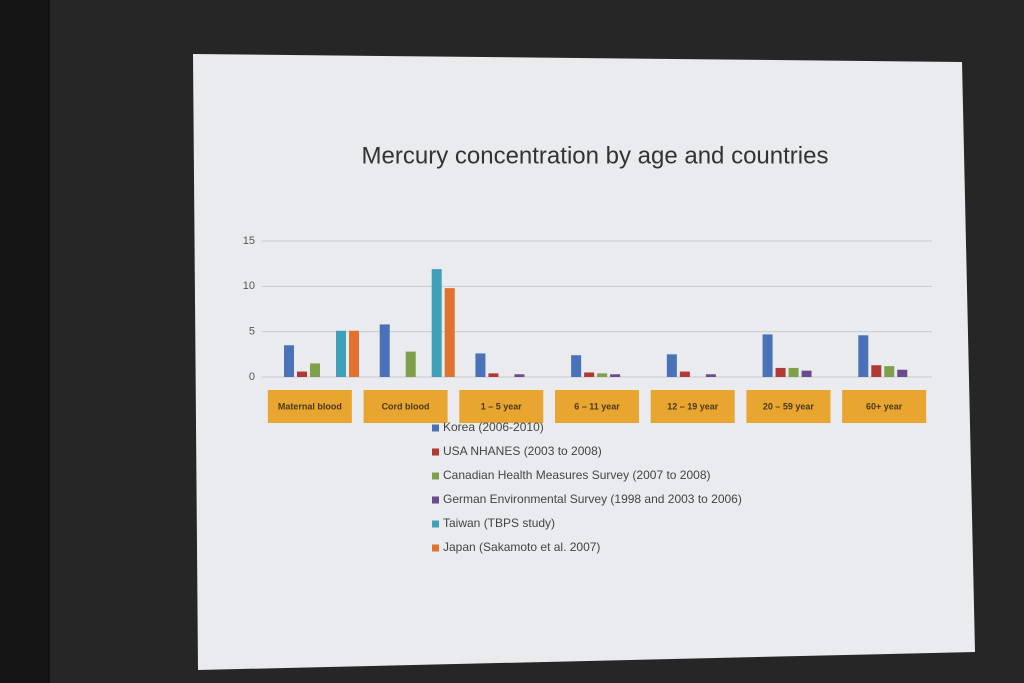  I want to click on x-tick-label: 20 – 59 year, so click(789, 406).